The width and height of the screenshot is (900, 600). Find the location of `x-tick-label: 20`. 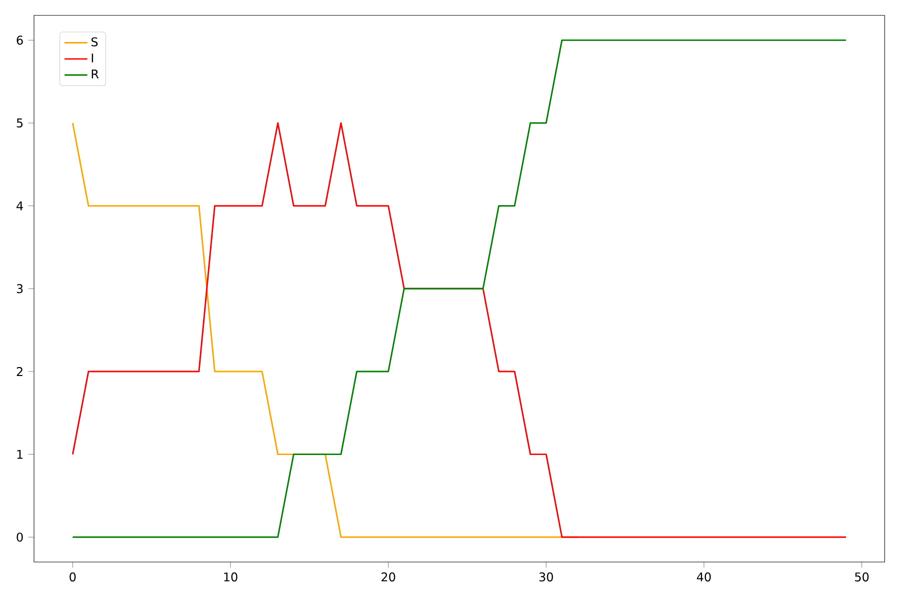

x-tick-label: 20 is located at coordinates (389, 577).